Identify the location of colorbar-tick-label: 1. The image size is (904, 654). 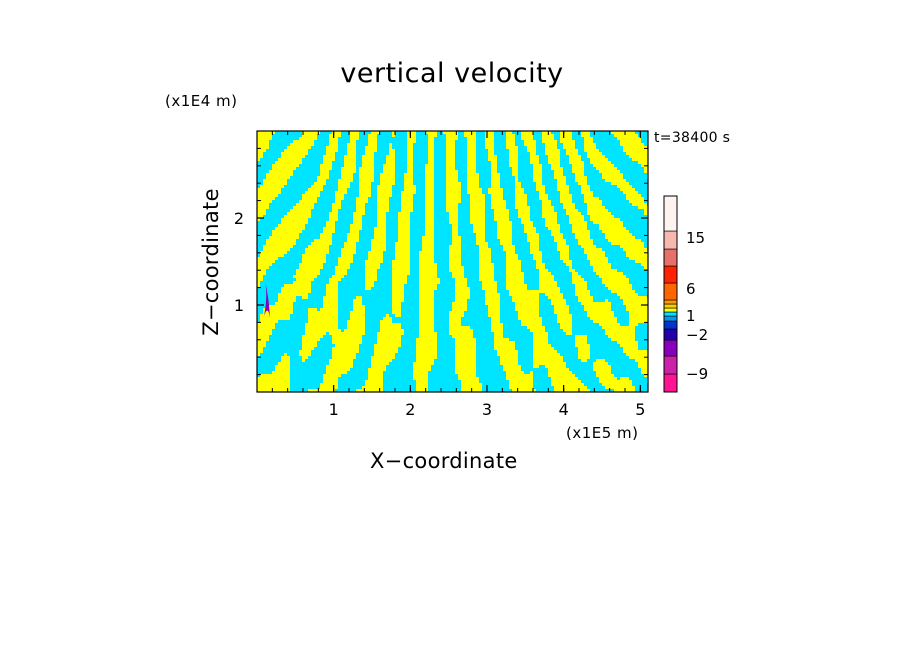
(691, 316).